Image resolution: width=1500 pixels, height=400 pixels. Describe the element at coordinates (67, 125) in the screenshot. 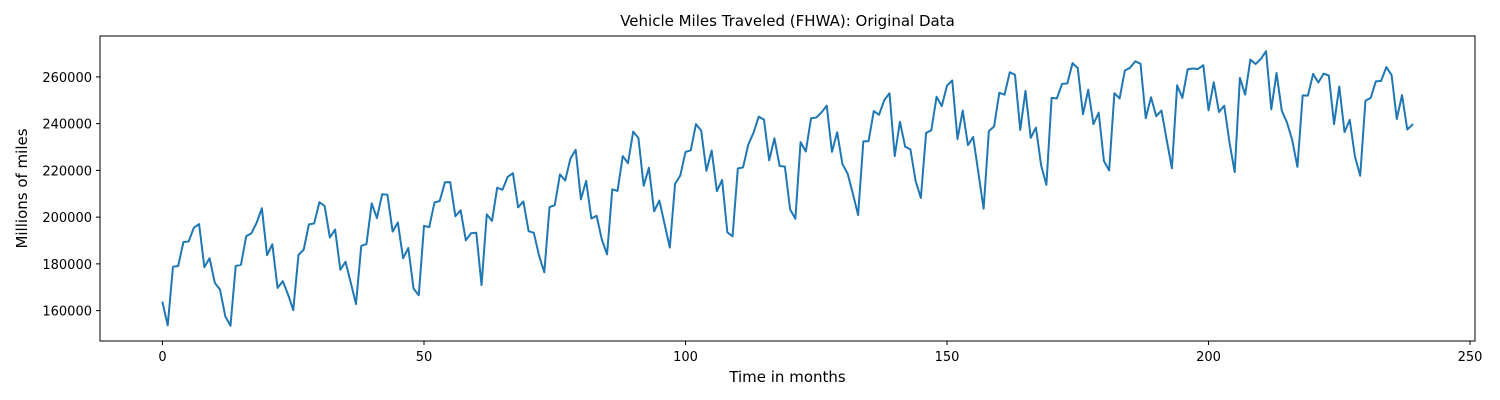

I see `y-tick-label: 240000` at that location.